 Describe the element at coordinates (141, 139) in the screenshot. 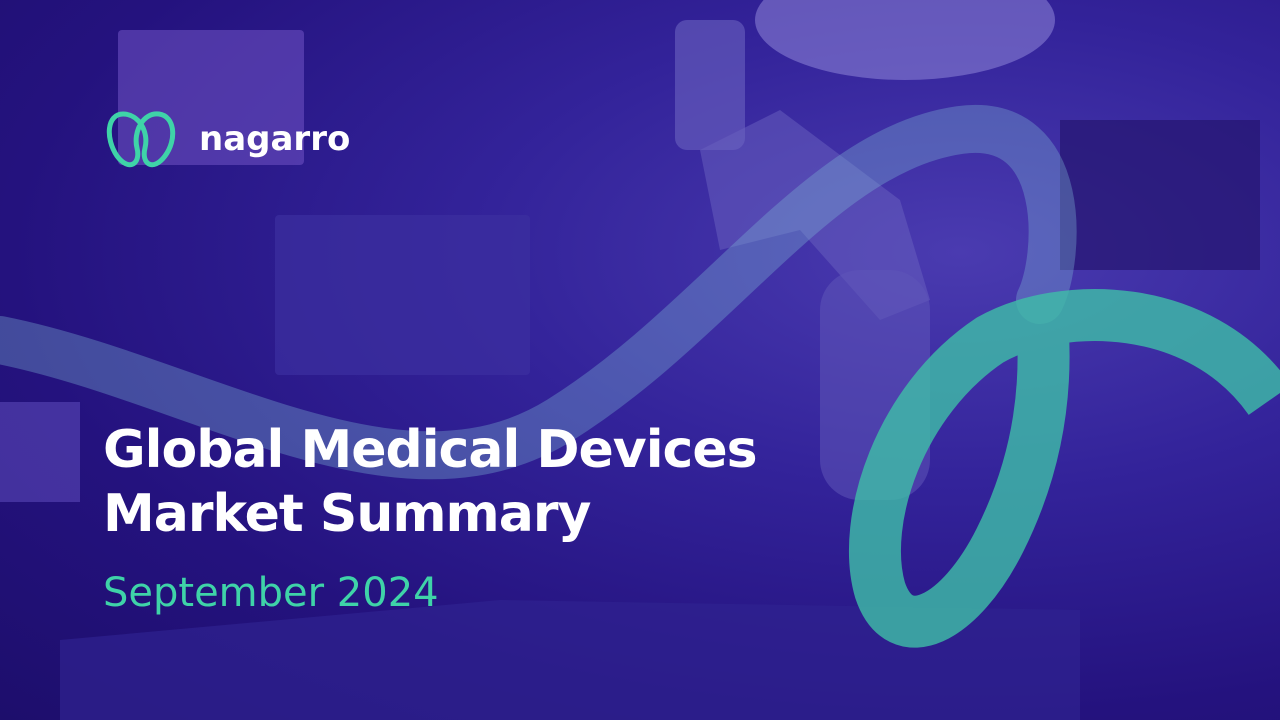

I see `nagarro-logo-icon` at that location.